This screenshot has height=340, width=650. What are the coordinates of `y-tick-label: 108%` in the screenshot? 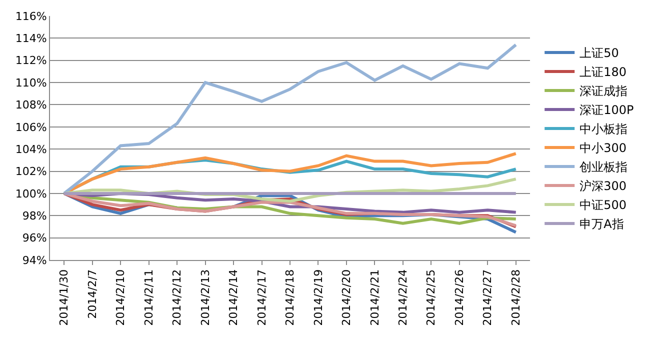 It's located at (31, 105).